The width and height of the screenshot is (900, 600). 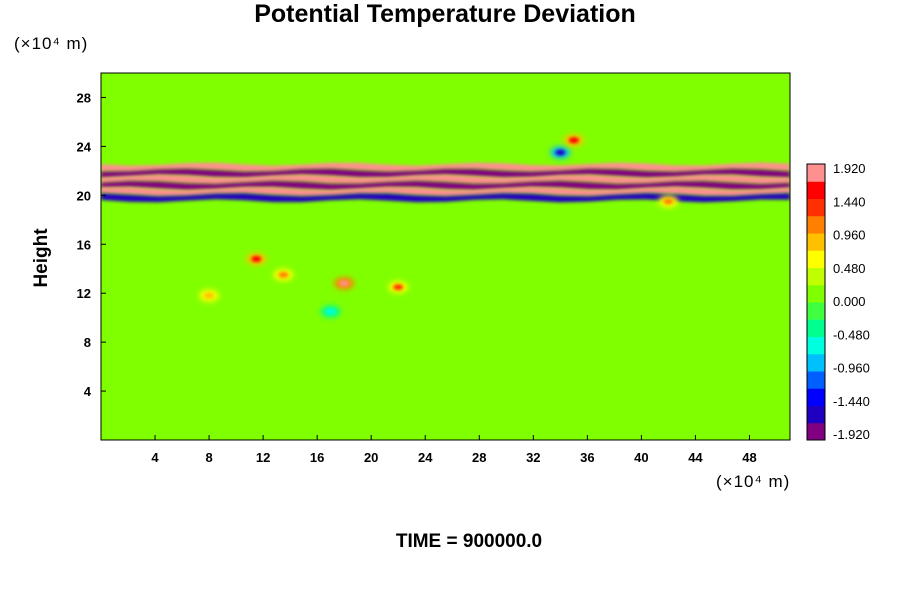 What do you see at coordinates (84, 97) in the screenshot?
I see `y-tick-label: 28` at bounding box center [84, 97].